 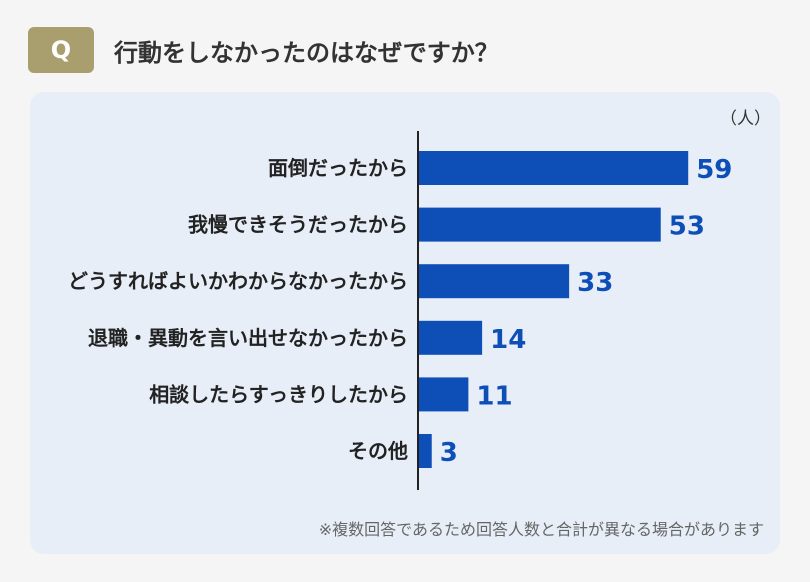 What do you see at coordinates (306, 52) in the screenshot?
I see `question-title: 行動をしなかったのはなぜですか？` at bounding box center [306, 52].